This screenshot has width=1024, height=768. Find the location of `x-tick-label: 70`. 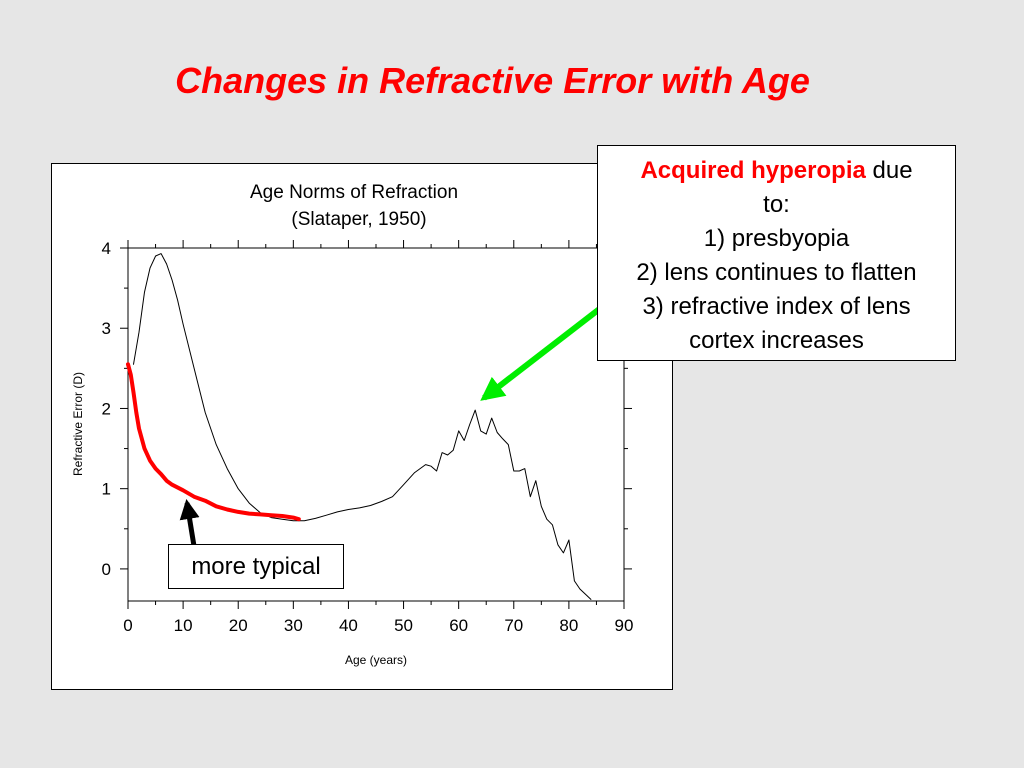

x-tick-label: 70 is located at coordinates (513, 625).